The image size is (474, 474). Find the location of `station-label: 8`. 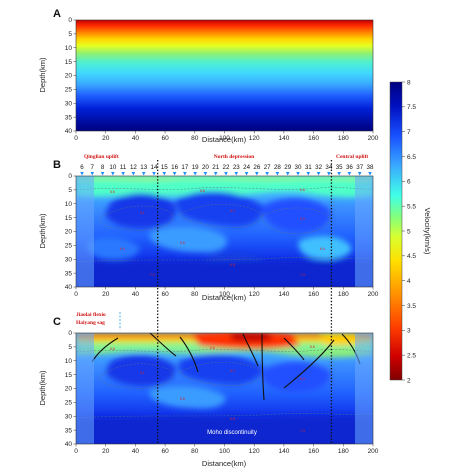

station-label: 8 is located at coordinates (103, 167).